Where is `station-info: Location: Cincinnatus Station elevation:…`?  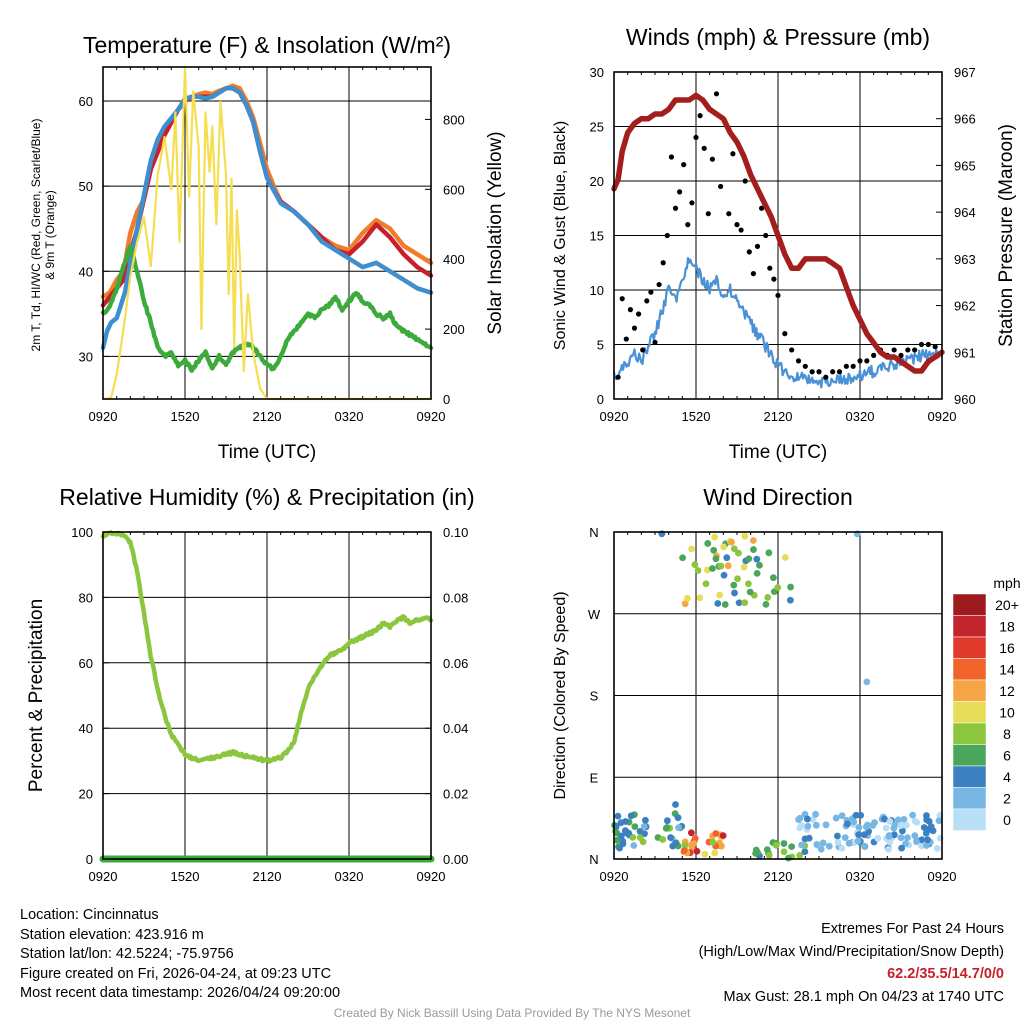
station-info: Location: Cincinnatus Station elevation:… is located at coordinates (180, 955).